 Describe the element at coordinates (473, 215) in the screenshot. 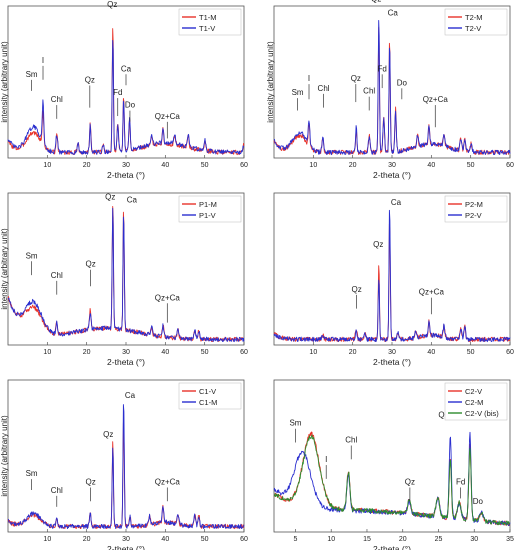

I see `legend-entry: P2-V` at that location.